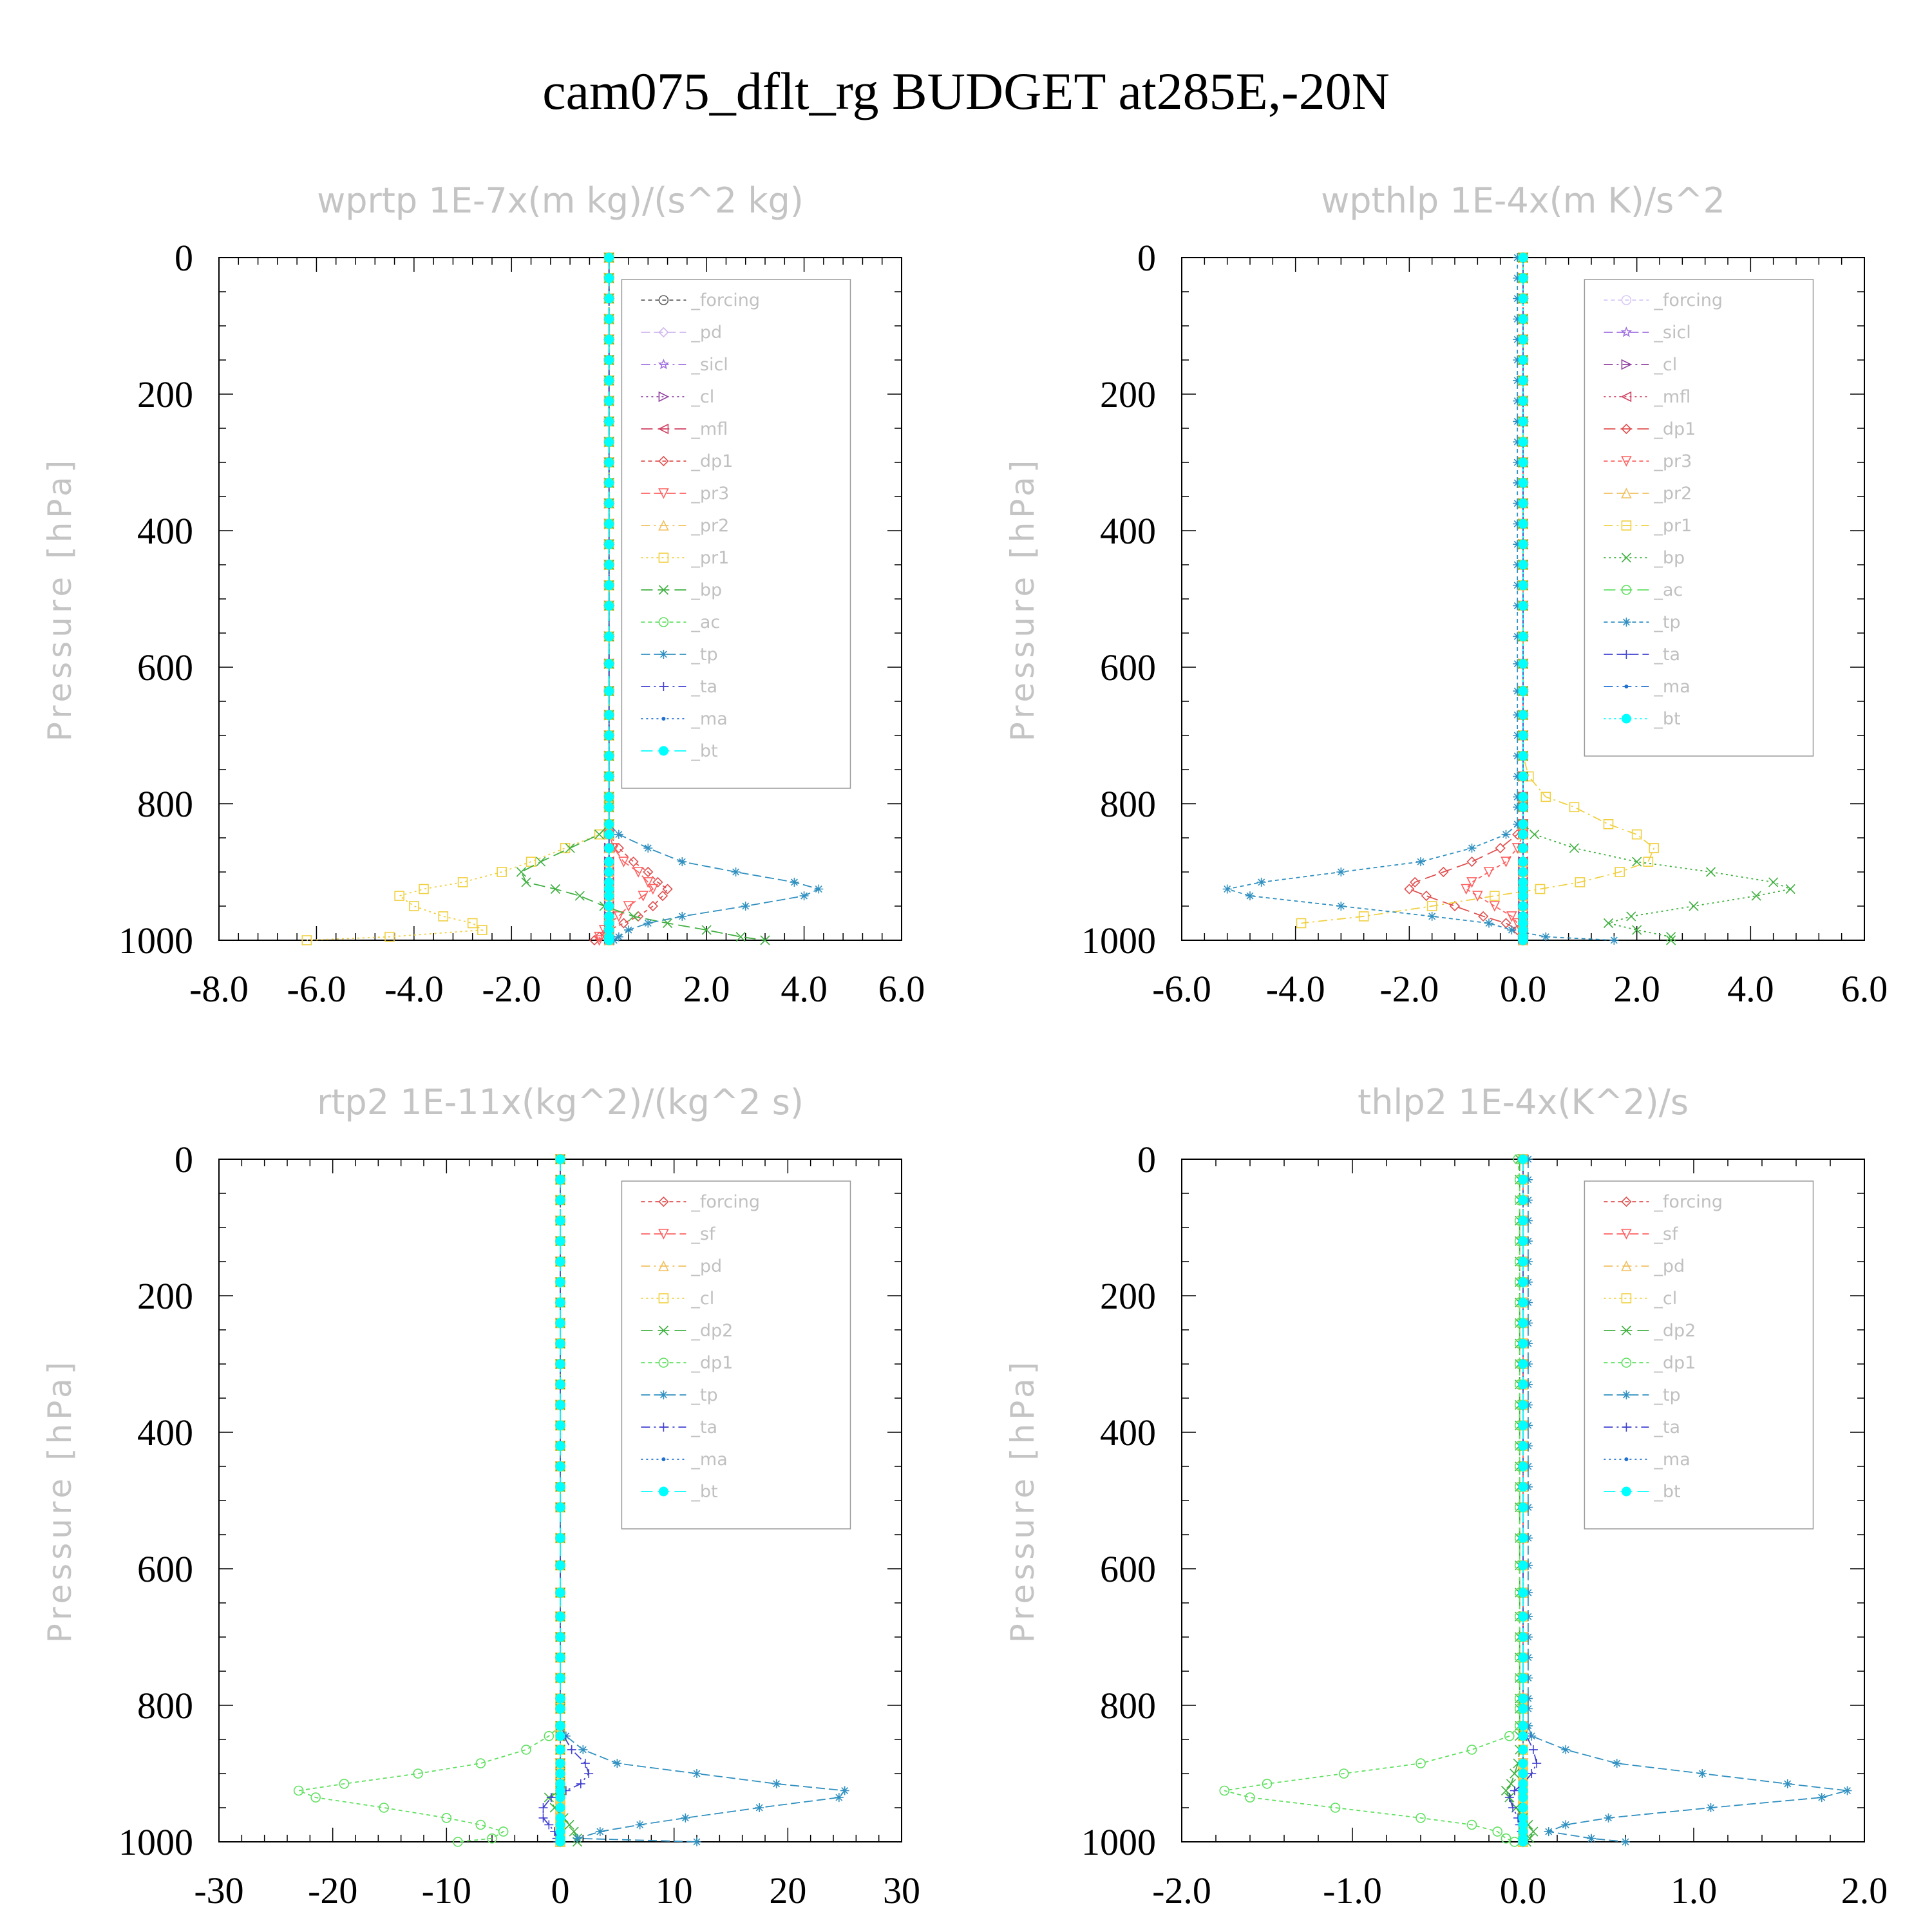  What do you see at coordinates (643, 599) in the screenshot?
I see `series-line-bp` at bounding box center [643, 599].